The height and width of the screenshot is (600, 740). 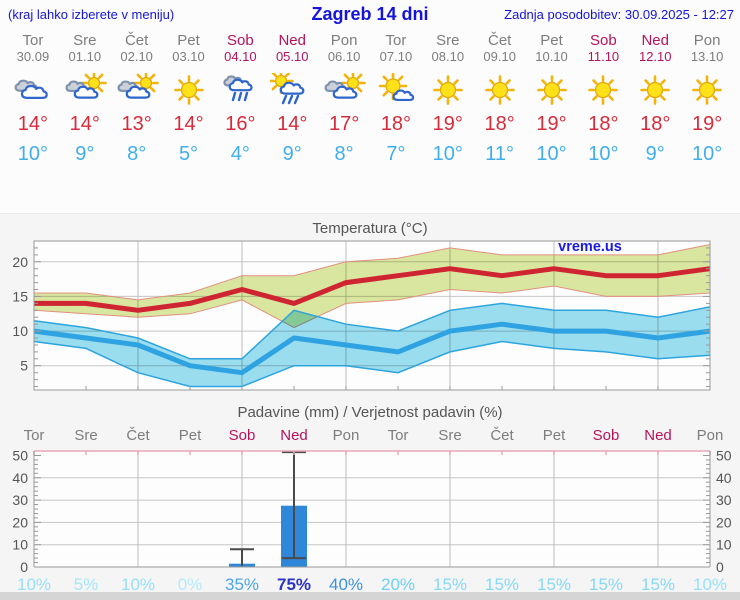 What do you see at coordinates (724, 545) in the screenshot?
I see `precip-y-tick-right: 10` at bounding box center [724, 545].